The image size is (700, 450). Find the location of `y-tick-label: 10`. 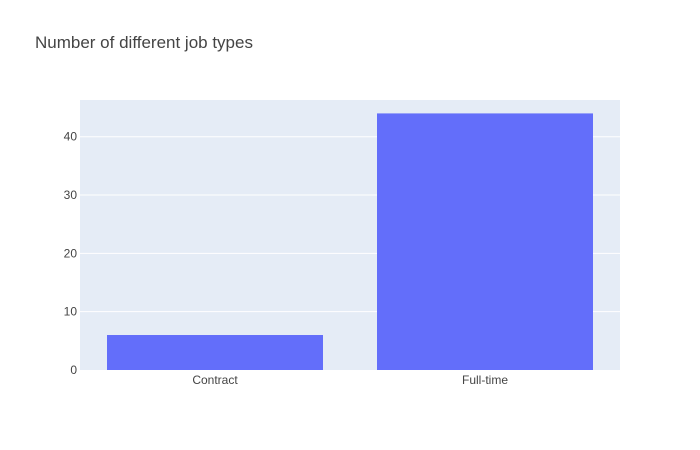

y-tick-label: 10 is located at coordinates (71, 312).